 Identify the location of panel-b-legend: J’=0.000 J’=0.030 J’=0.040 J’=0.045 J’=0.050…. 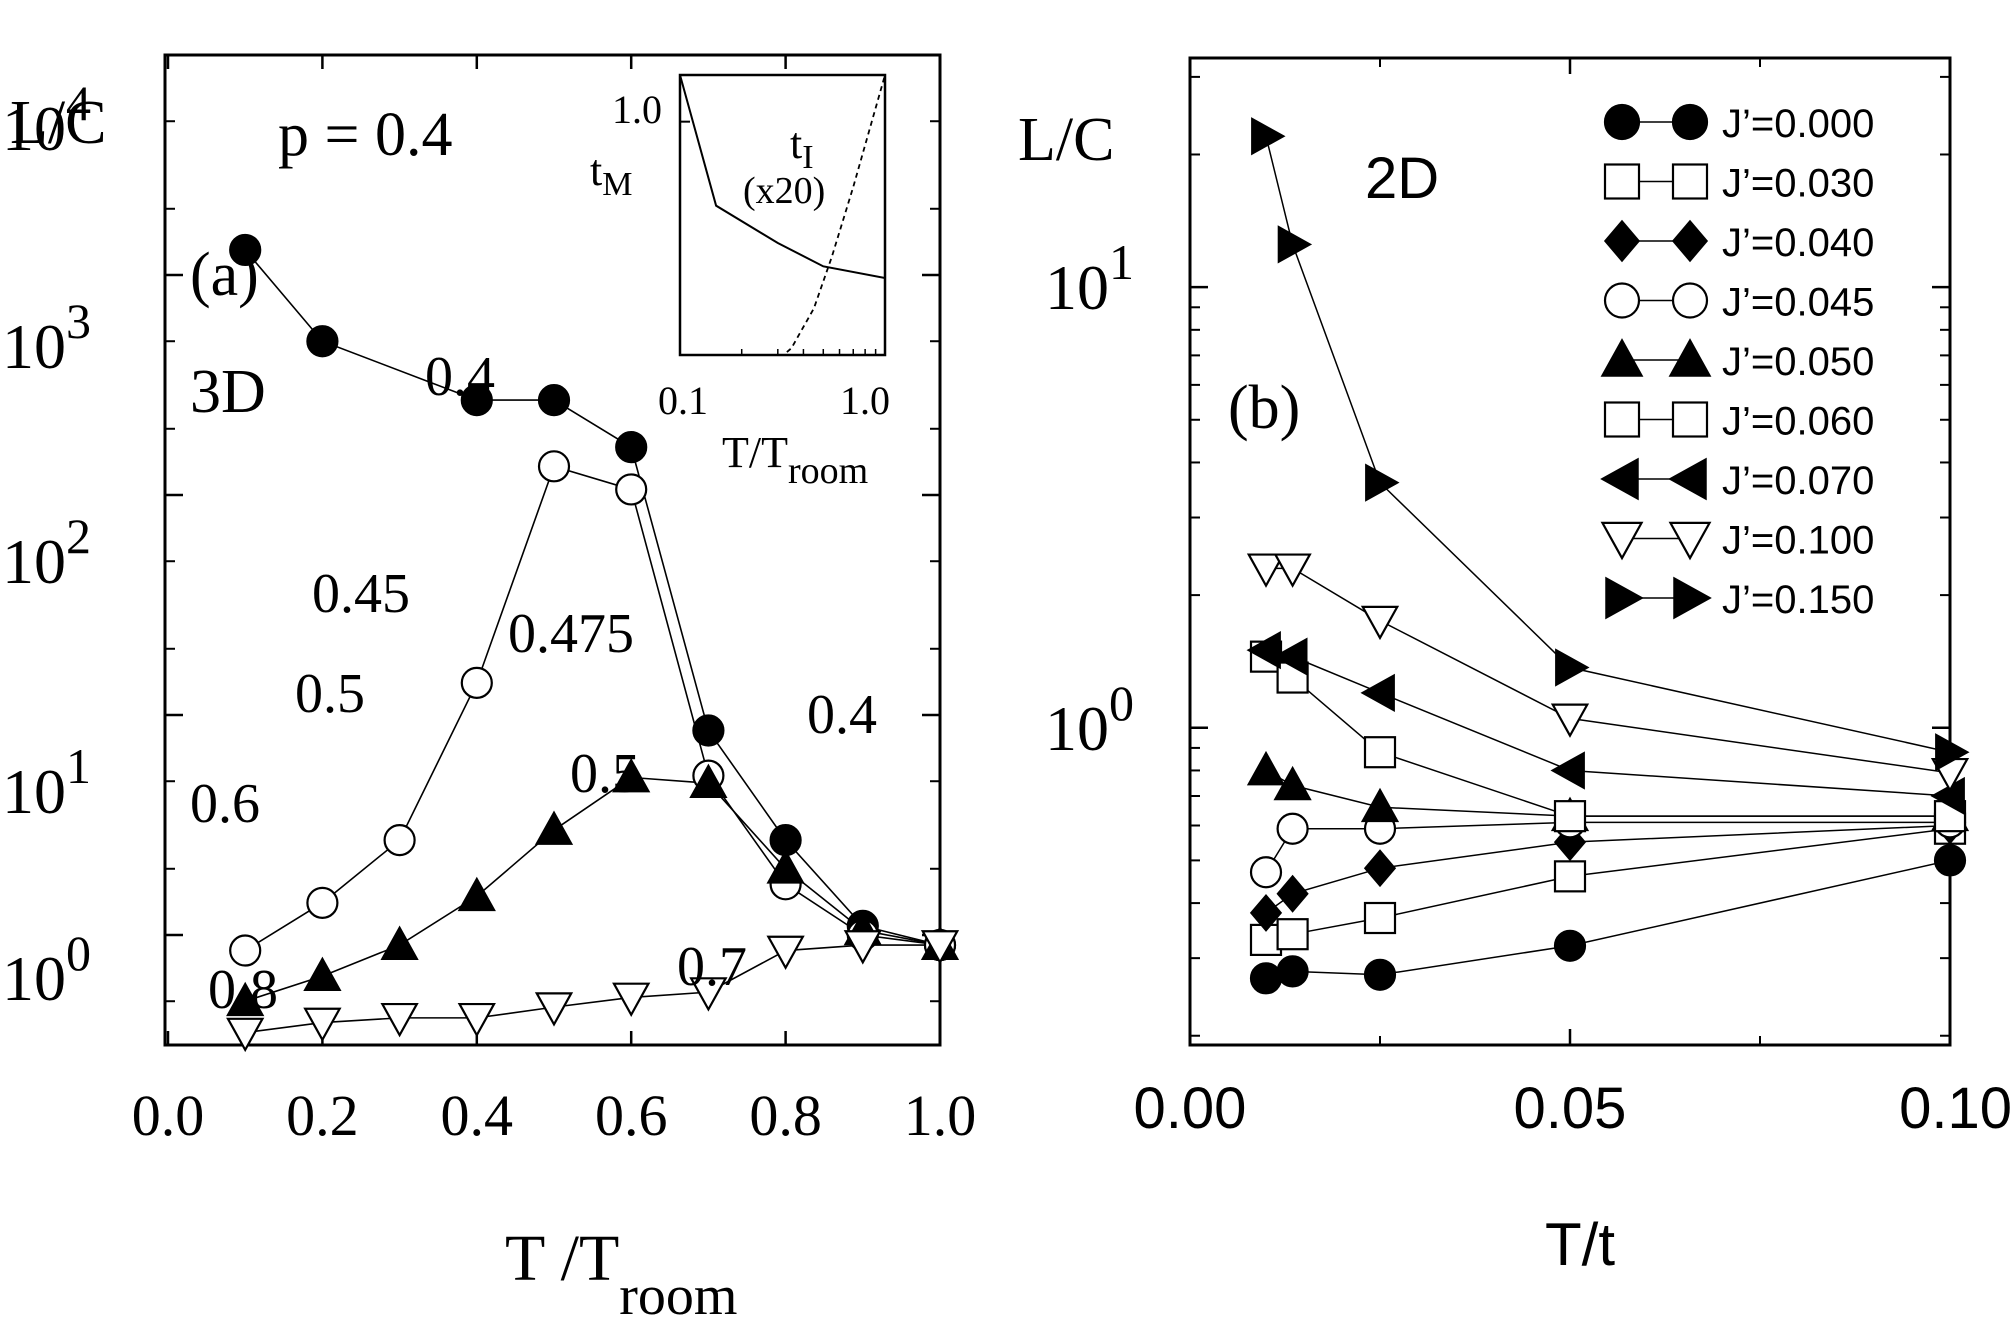
(1737, 362).